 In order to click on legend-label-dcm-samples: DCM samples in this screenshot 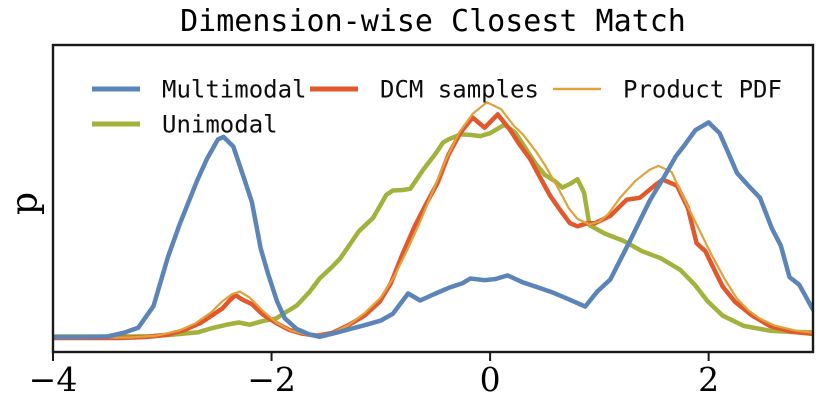, I will do `click(459, 90)`.